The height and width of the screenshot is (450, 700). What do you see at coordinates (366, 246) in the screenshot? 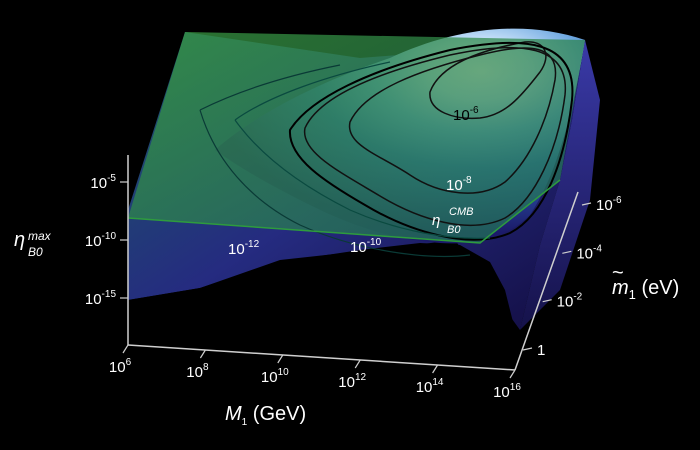
I see `contour-label-1e-10: 10-10` at bounding box center [366, 246].